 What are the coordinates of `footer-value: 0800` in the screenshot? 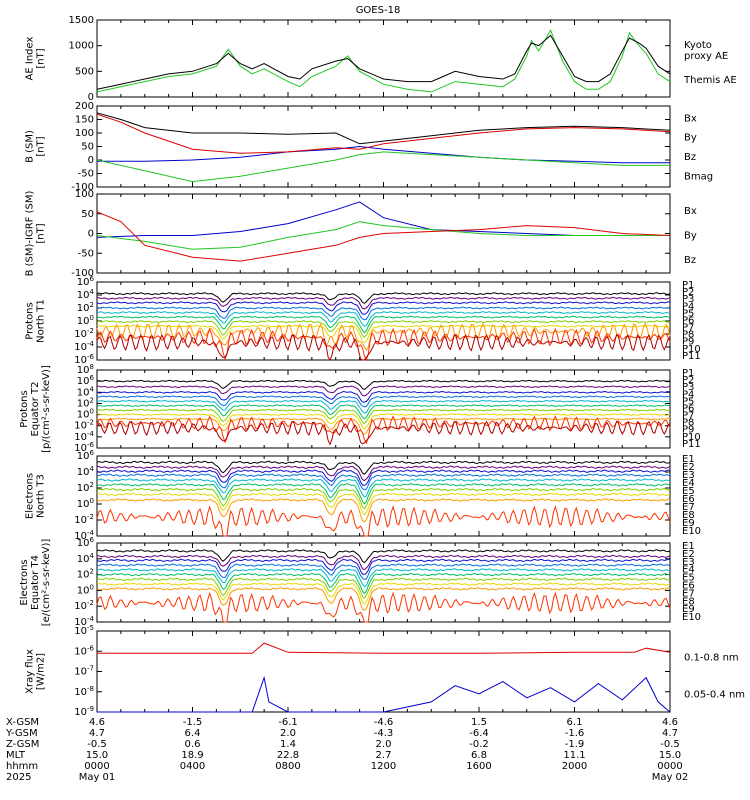 It's located at (287, 766).